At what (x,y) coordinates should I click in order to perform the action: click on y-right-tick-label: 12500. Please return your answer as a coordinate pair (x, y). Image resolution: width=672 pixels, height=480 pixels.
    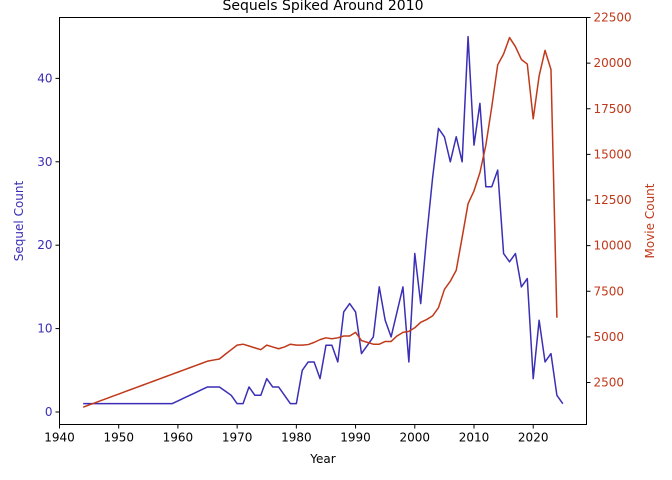
    Looking at the image, I should click on (613, 200).